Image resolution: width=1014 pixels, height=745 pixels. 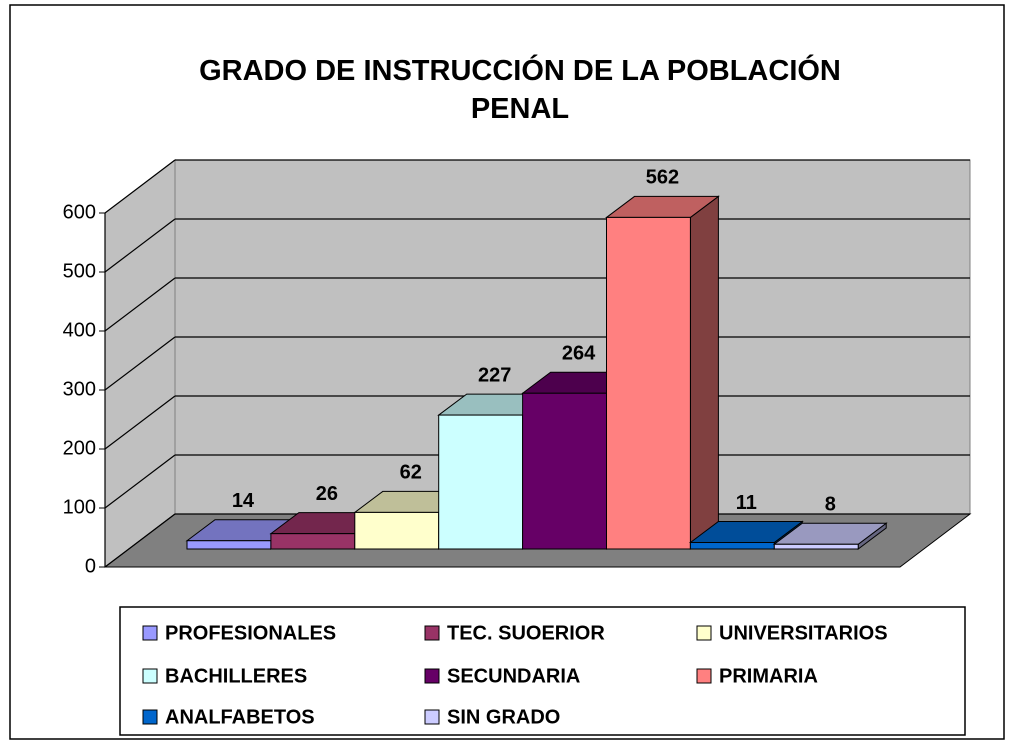 What do you see at coordinates (503, 717) in the screenshot?
I see `legend-label: SIN GRADO` at bounding box center [503, 717].